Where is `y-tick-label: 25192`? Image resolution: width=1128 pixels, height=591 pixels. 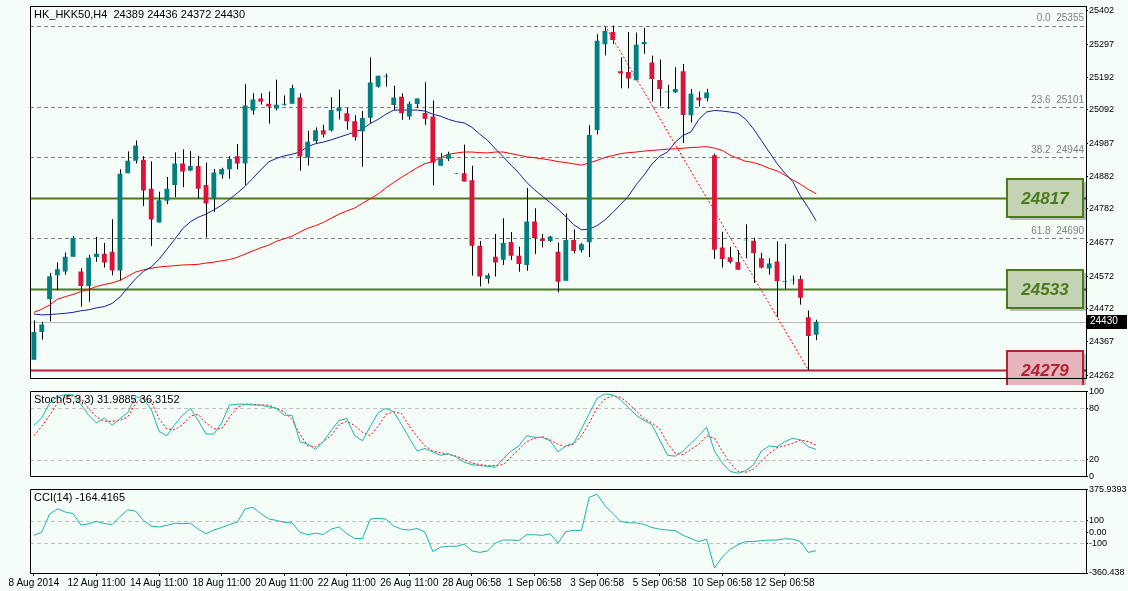
y-tick-label: 25192 is located at coordinates (1102, 77).